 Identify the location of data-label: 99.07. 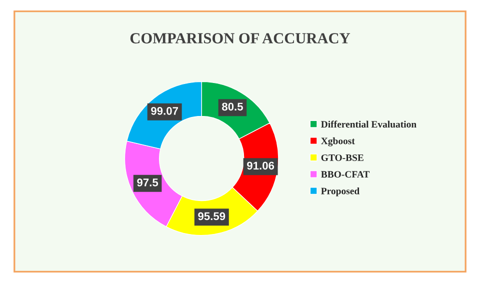
(164, 110).